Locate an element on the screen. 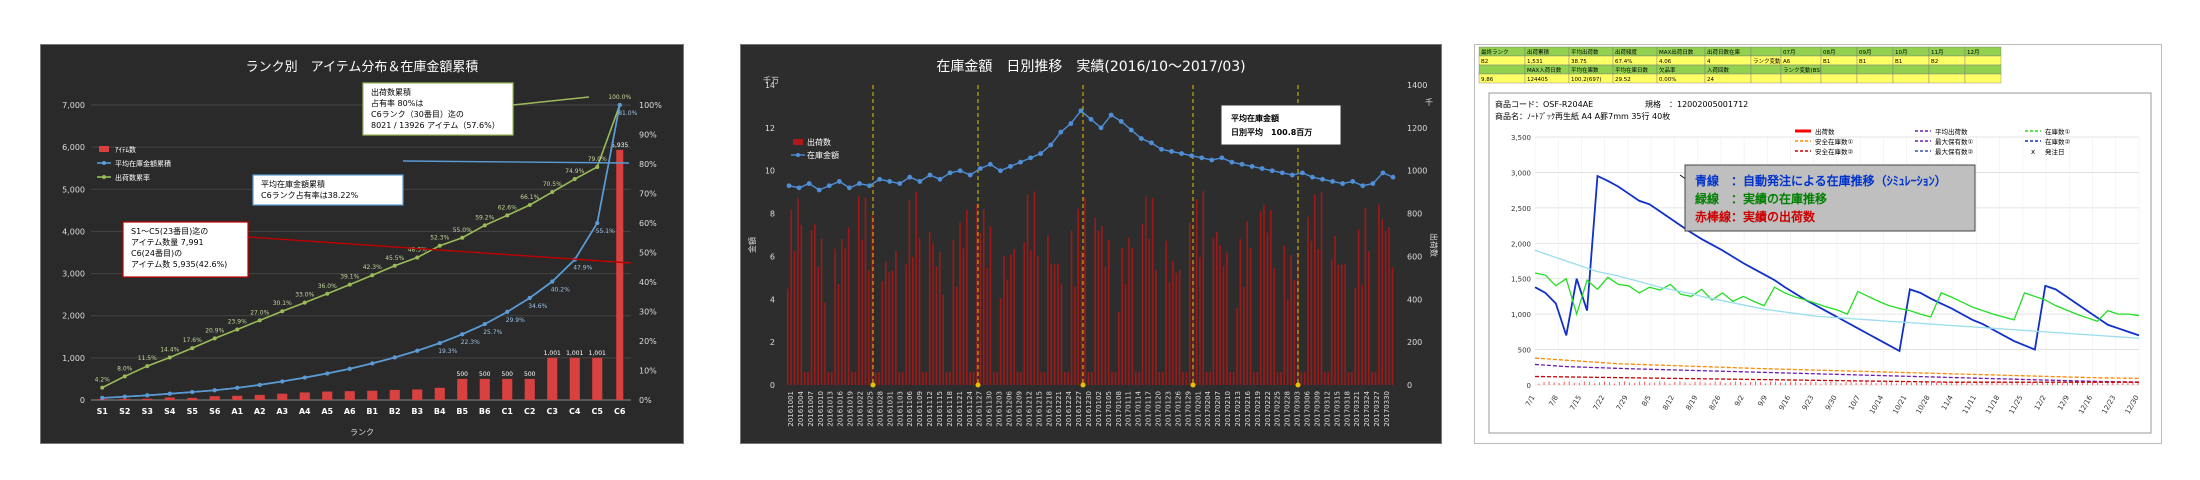 The image size is (2200, 480). table-cell-text: B1 is located at coordinates (1862, 62).